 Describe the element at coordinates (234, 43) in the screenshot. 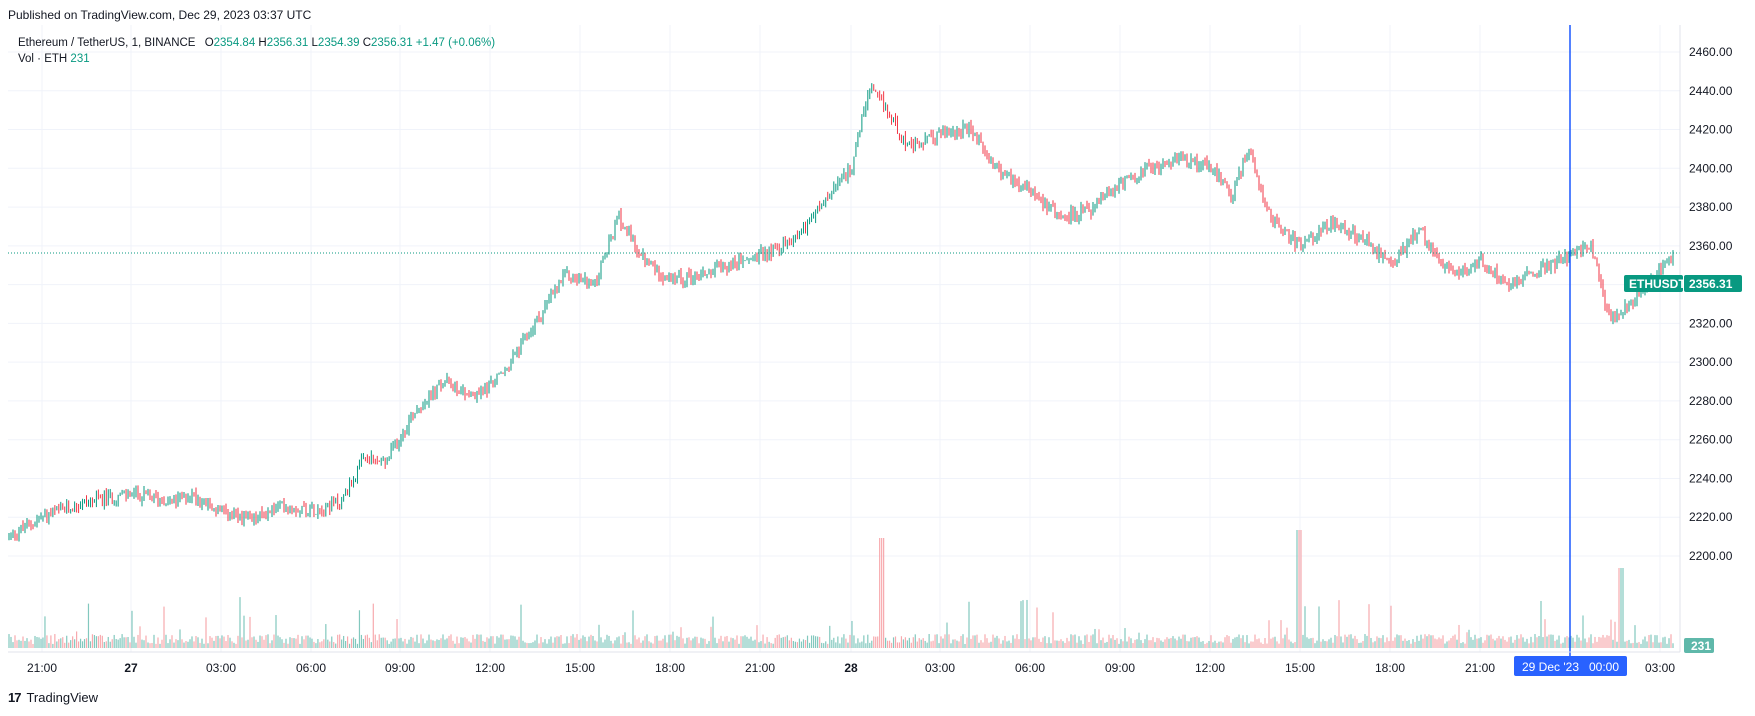

I see `legend-open: 2354.84` at that location.